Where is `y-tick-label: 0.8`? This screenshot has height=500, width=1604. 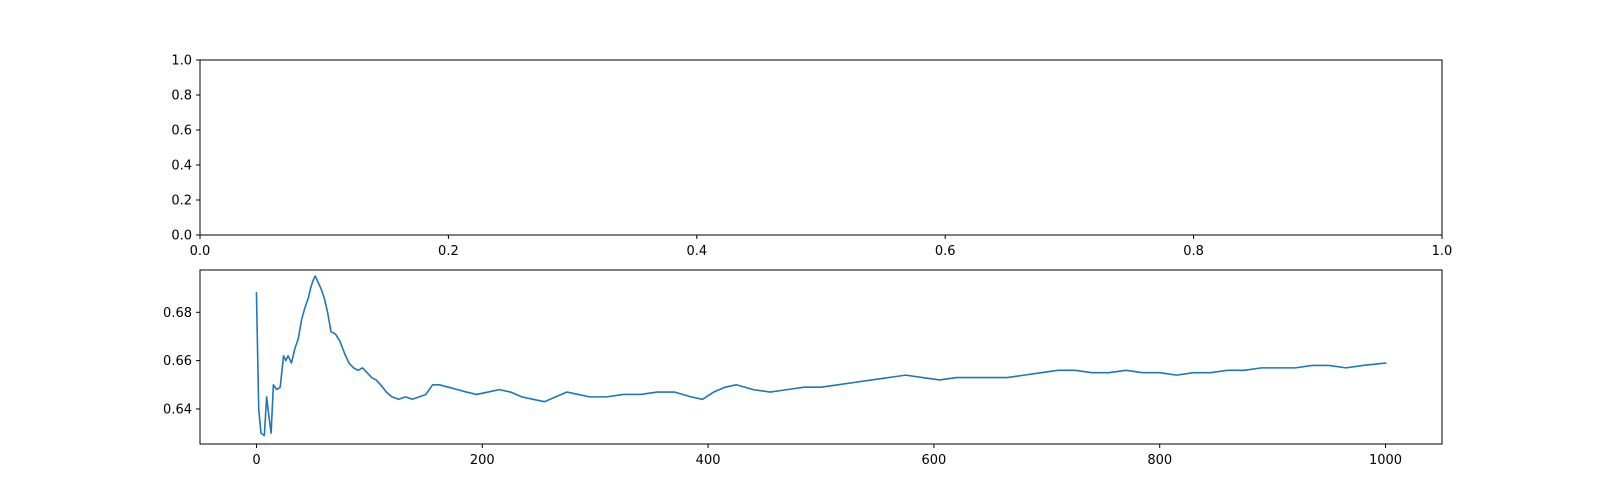
y-tick-label: 0.8 is located at coordinates (181, 96).